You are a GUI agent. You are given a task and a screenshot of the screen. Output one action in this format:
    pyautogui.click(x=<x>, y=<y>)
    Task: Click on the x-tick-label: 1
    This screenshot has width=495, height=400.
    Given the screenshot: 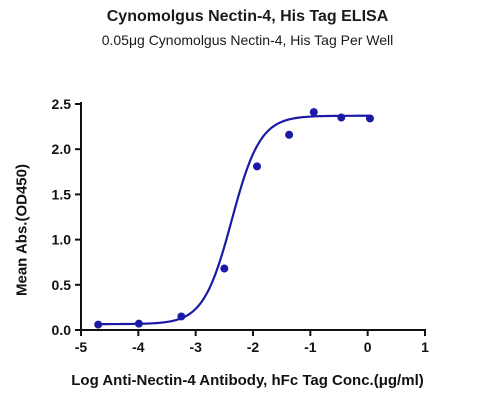 What is the action you would take?
    pyautogui.click(x=425, y=347)
    